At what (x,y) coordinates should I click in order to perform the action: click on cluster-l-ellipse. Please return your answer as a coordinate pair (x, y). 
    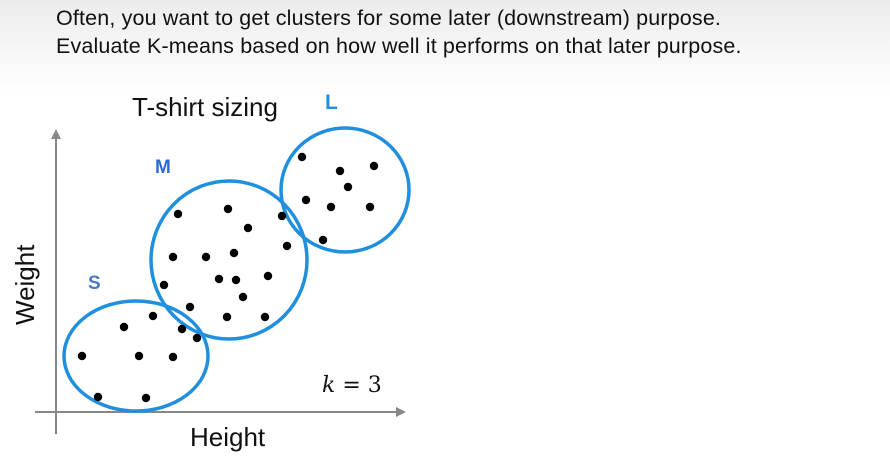
    Looking at the image, I should click on (345, 190).